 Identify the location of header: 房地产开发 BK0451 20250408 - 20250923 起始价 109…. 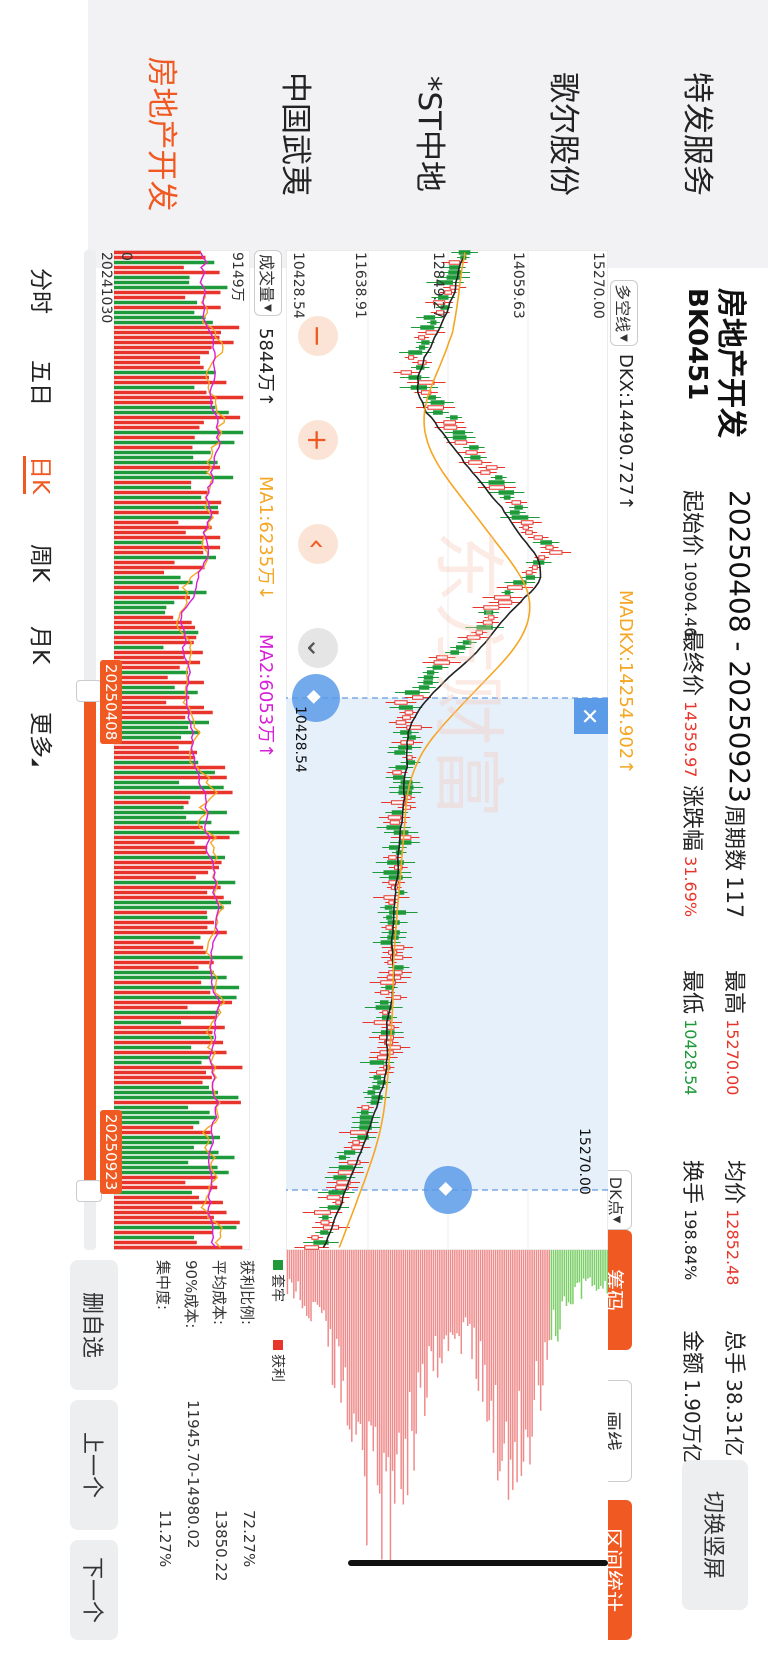
(696, 965).